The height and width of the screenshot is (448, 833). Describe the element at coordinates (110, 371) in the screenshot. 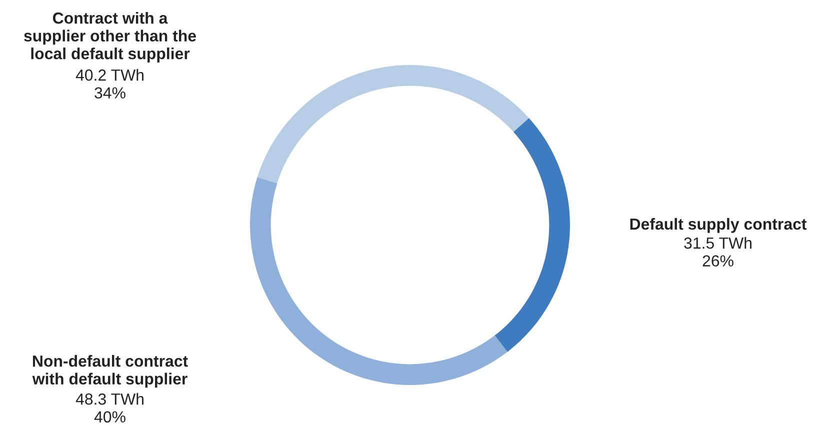

I see `slice-label: Non-default contract with default supplier` at that location.